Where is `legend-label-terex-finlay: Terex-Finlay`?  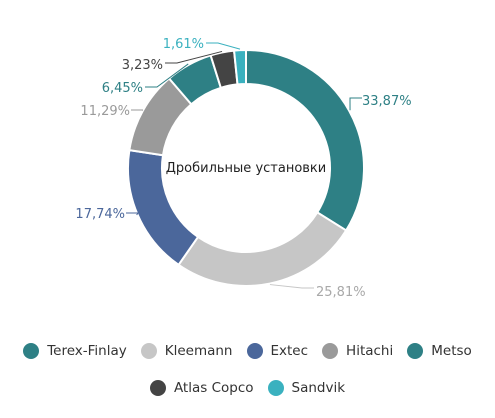 legend-label-terex-finlay: Terex-Finlay is located at coordinates (87, 351).